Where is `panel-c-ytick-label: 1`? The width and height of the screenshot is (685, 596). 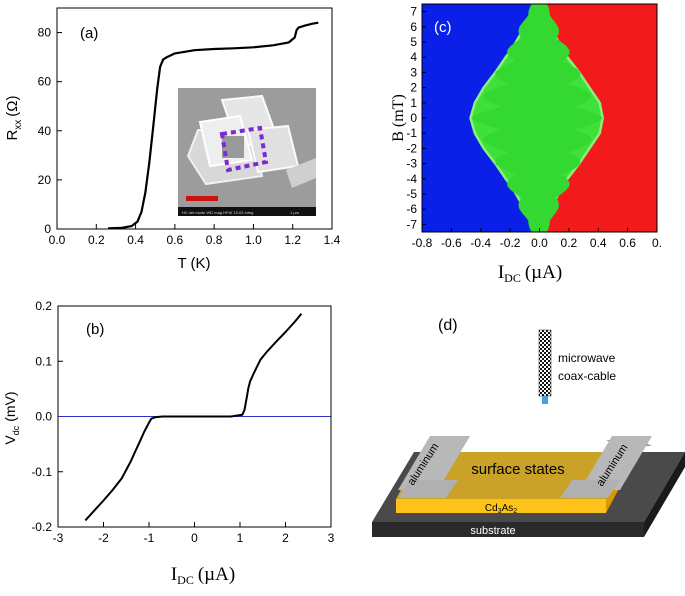
panel-c-ytick-label: 1 is located at coordinates (413, 103).